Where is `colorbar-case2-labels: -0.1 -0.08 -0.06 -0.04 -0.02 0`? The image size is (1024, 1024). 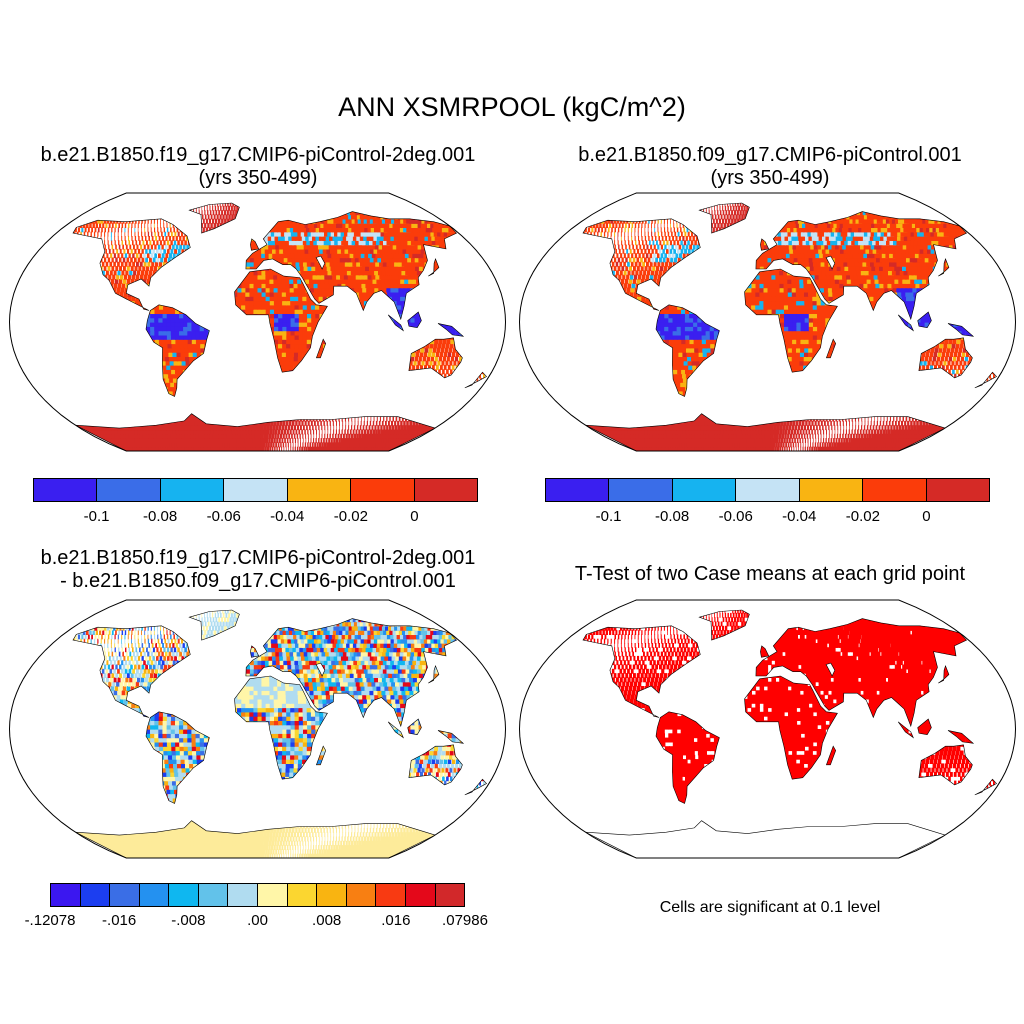 colorbar-case2-labels: -0.1 -0.08 -0.06 -0.04 -0.02 0 is located at coordinates (767, 518).